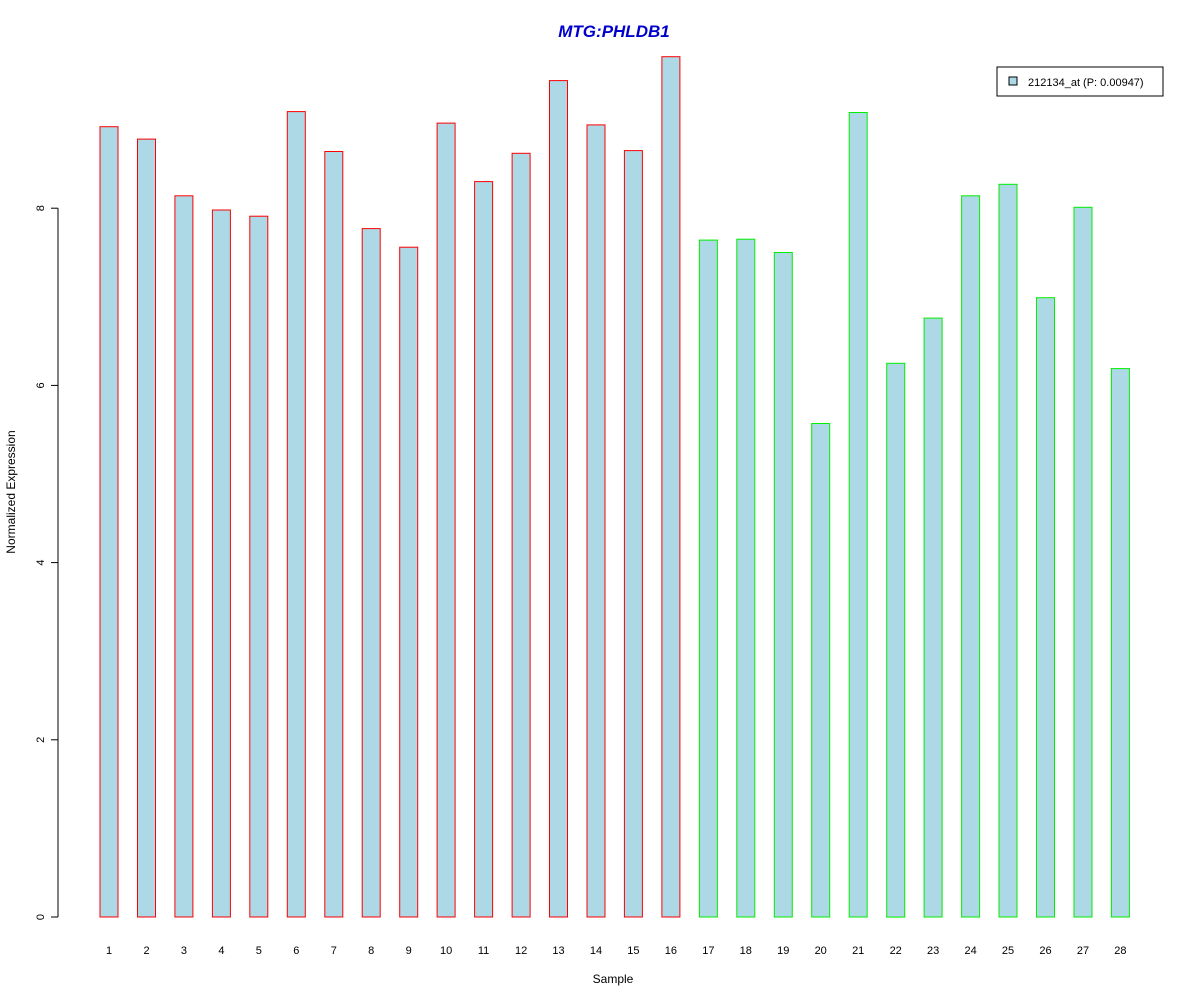  I want to click on x-tick-label: 3, so click(184, 951).